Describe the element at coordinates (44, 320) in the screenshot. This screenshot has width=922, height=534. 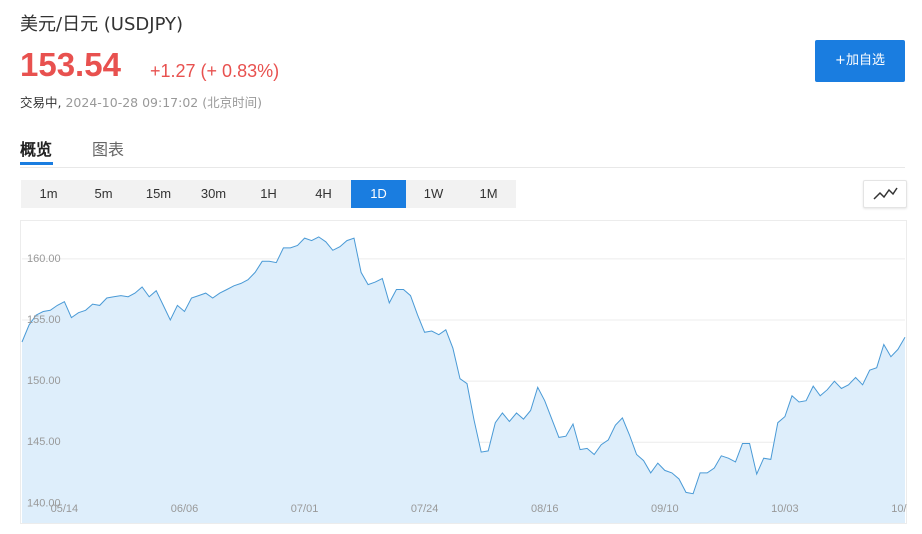
I see `y-tick-label: 155.00` at that location.